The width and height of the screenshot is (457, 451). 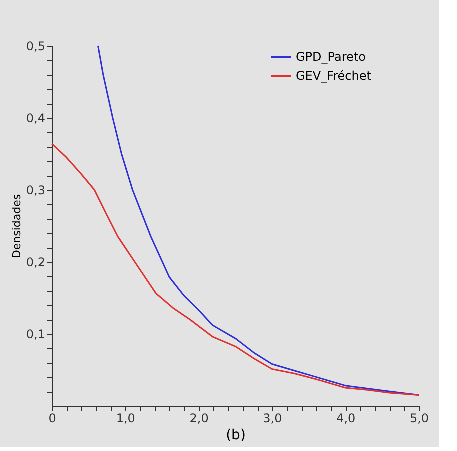 What do you see at coordinates (36, 47) in the screenshot?
I see `y-tick-label: 0,5` at bounding box center [36, 47].